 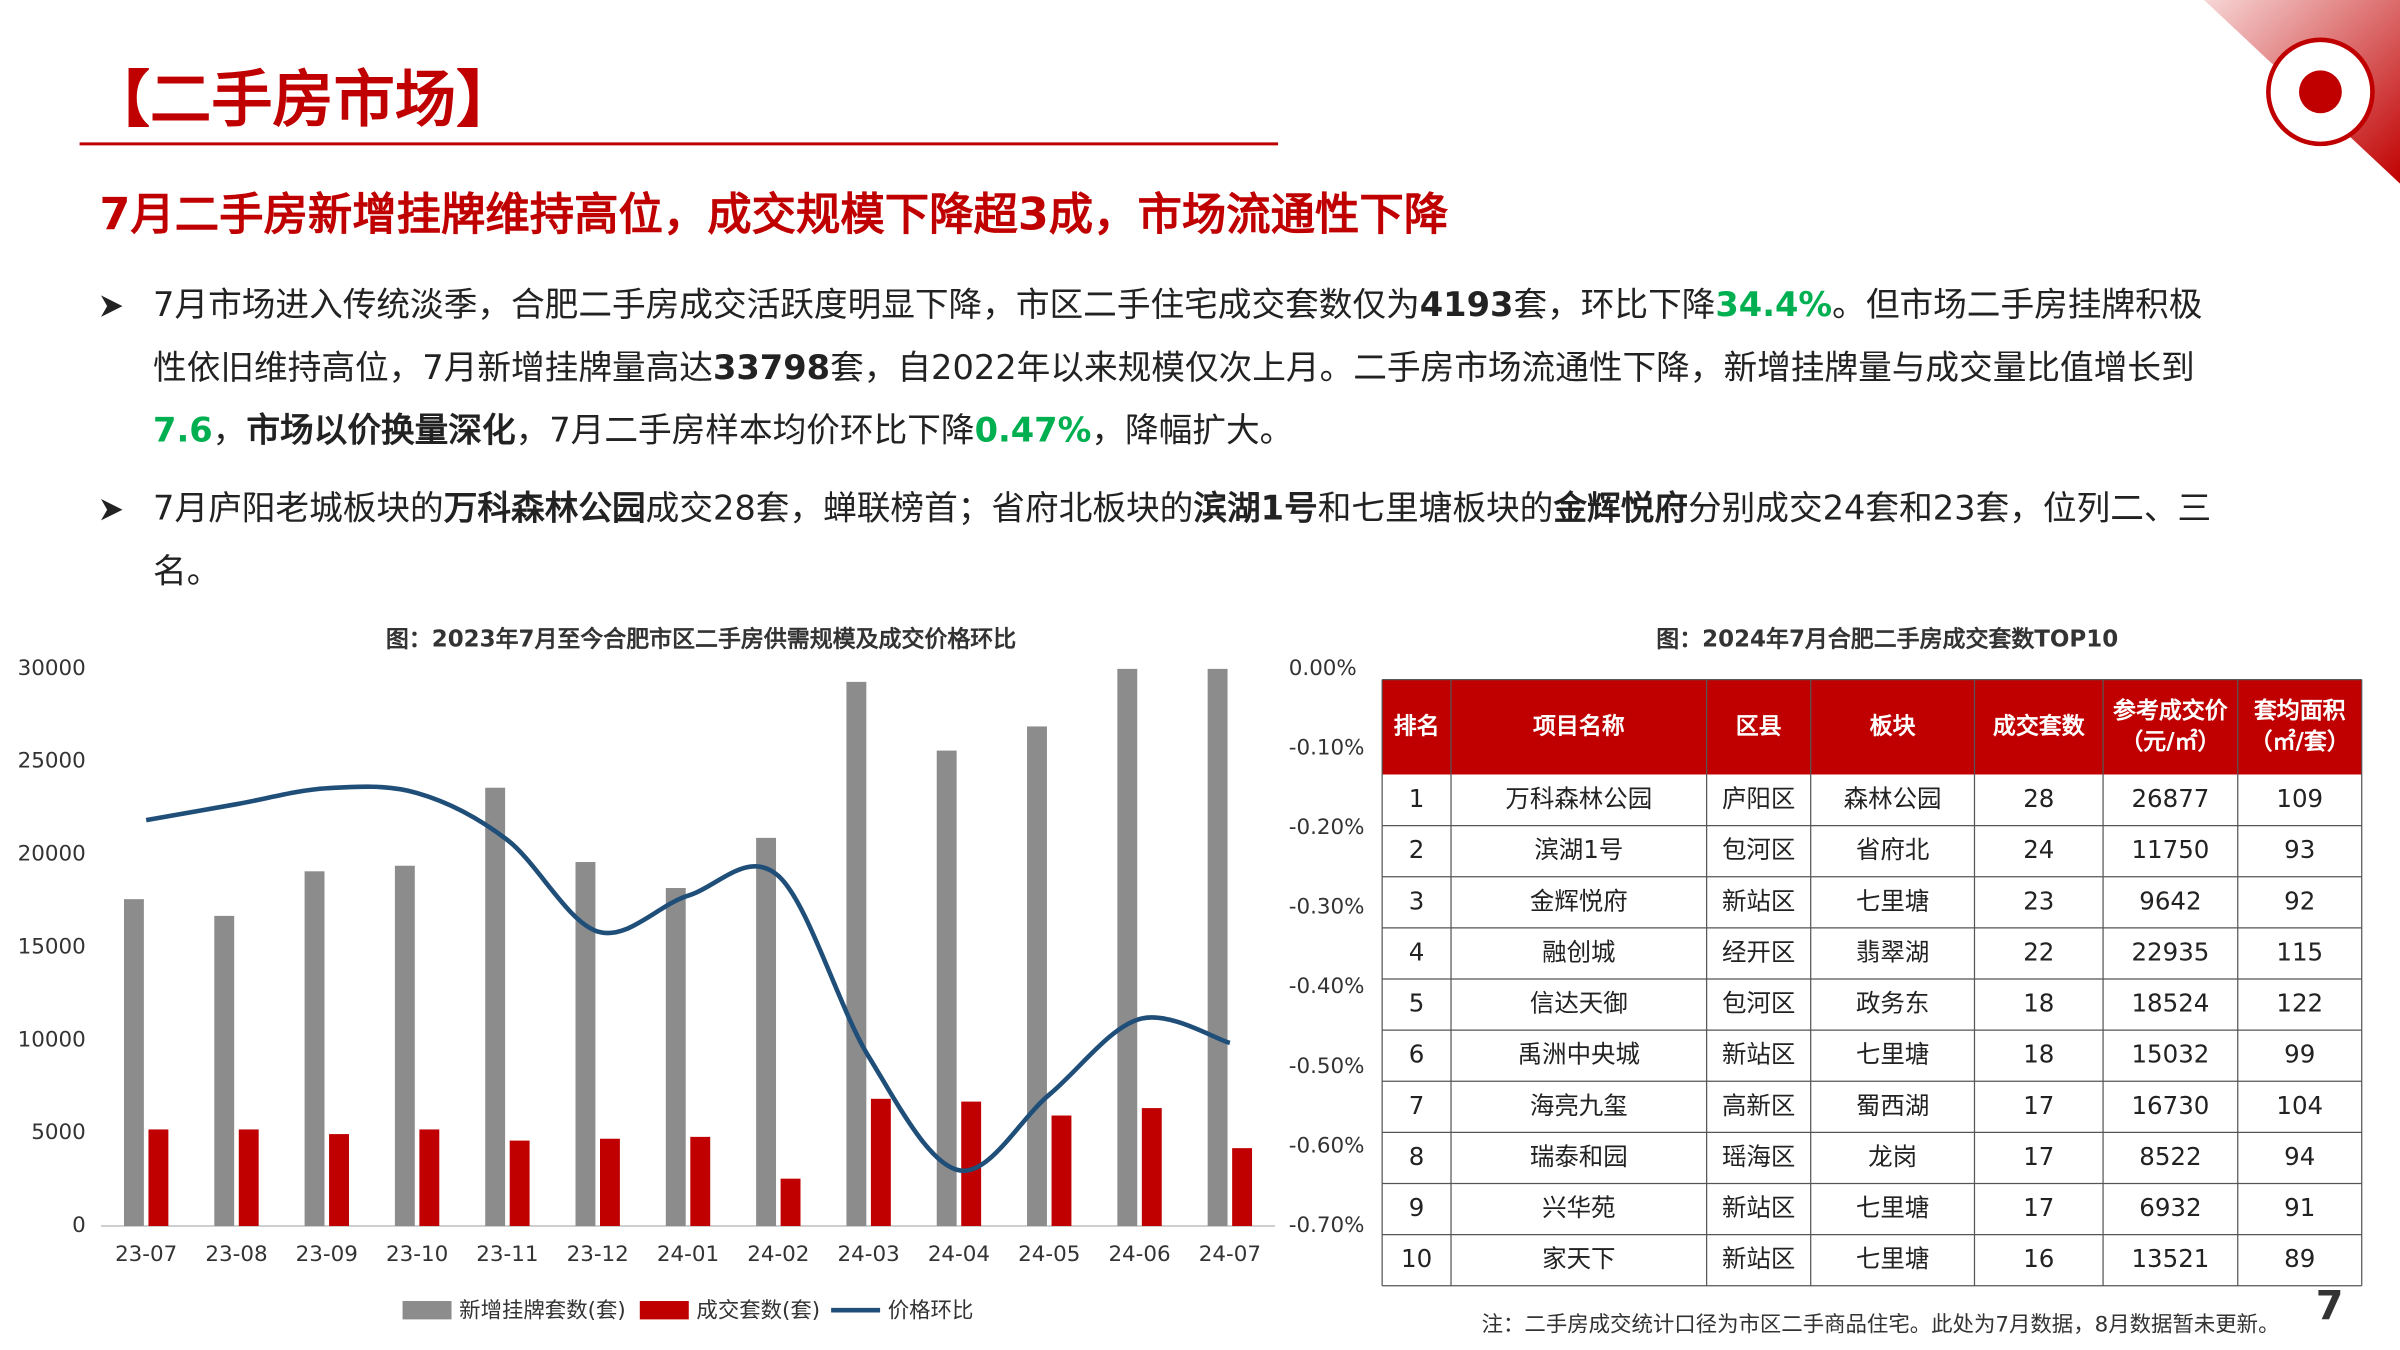 What do you see at coordinates (1033, 429) in the screenshot?
I see `bullet-text: 0.47%` at bounding box center [1033, 429].